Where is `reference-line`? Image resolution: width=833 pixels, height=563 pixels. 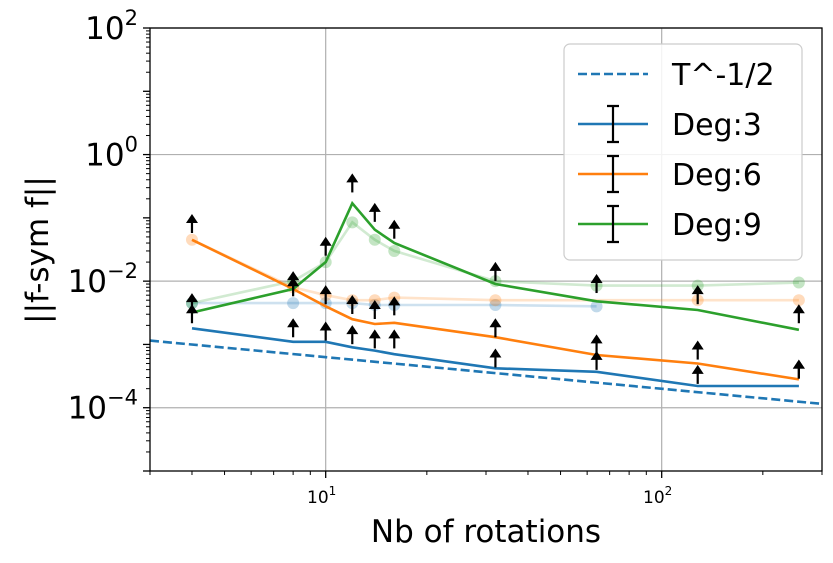 reference-line is located at coordinates (486, 372).